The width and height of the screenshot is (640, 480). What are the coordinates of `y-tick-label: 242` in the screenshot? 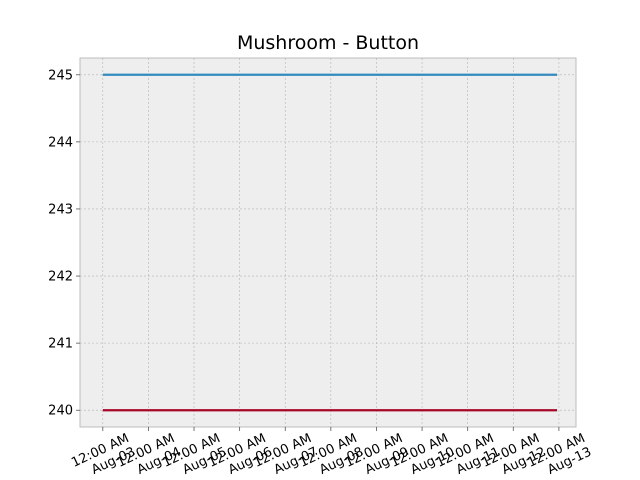 It's located at (60, 277).